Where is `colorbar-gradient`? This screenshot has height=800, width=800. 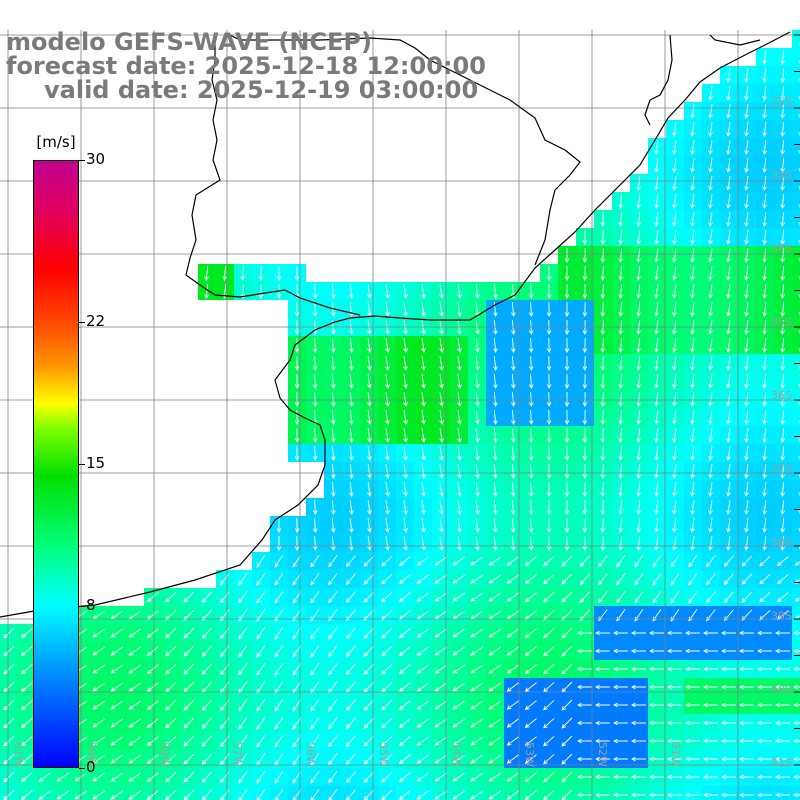
colorbar-gradient is located at coordinates (56, 464).